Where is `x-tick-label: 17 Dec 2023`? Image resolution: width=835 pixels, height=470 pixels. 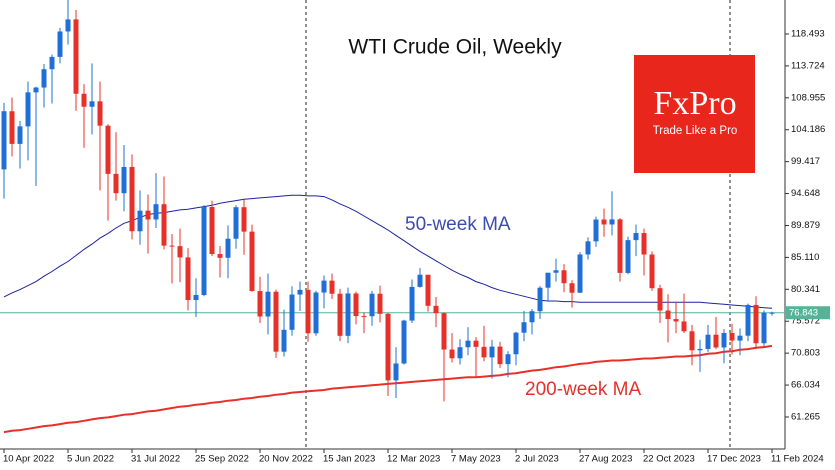 x-tick-label: 17 Dec 2023 is located at coordinates (734, 459).